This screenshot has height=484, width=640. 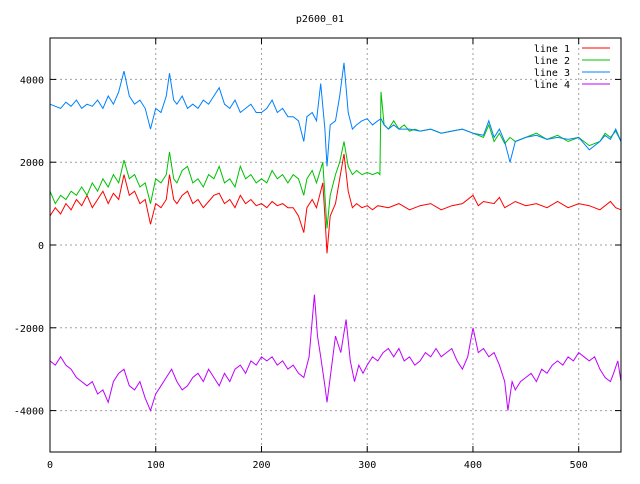 What do you see at coordinates (367, 465) in the screenshot?
I see `x-tick-label: 300` at bounding box center [367, 465].